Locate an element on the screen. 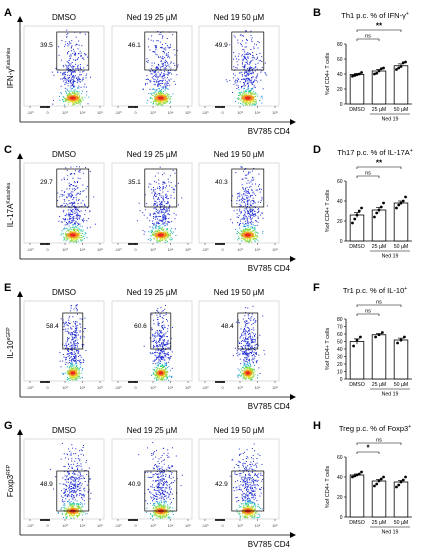  flow-panel: DMSO -10³ 0 10³ 10⁴ 10⁵ 29.7 is located at coordinates (64, 201).